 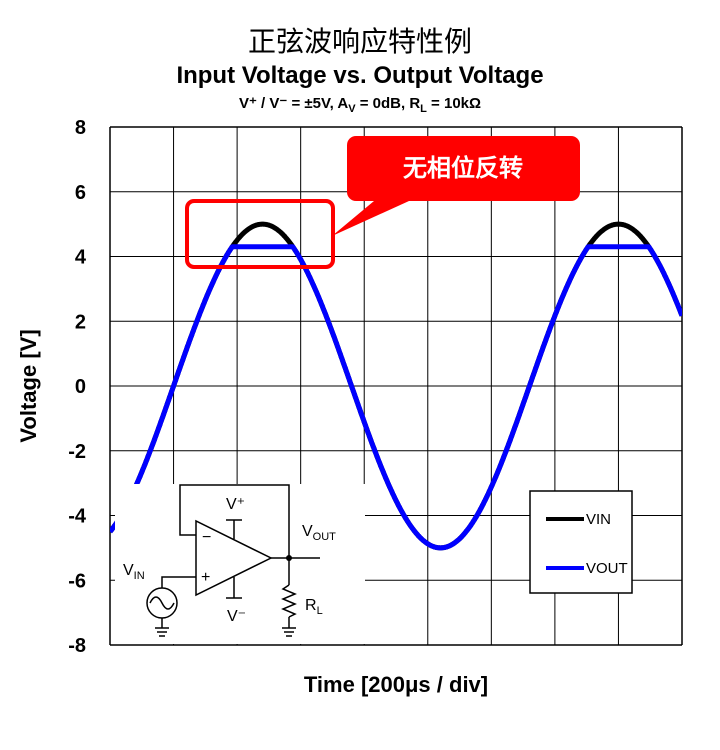 What do you see at coordinates (206, 537) in the screenshot?
I see `opamp-minus-sign: −` at bounding box center [206, 537].